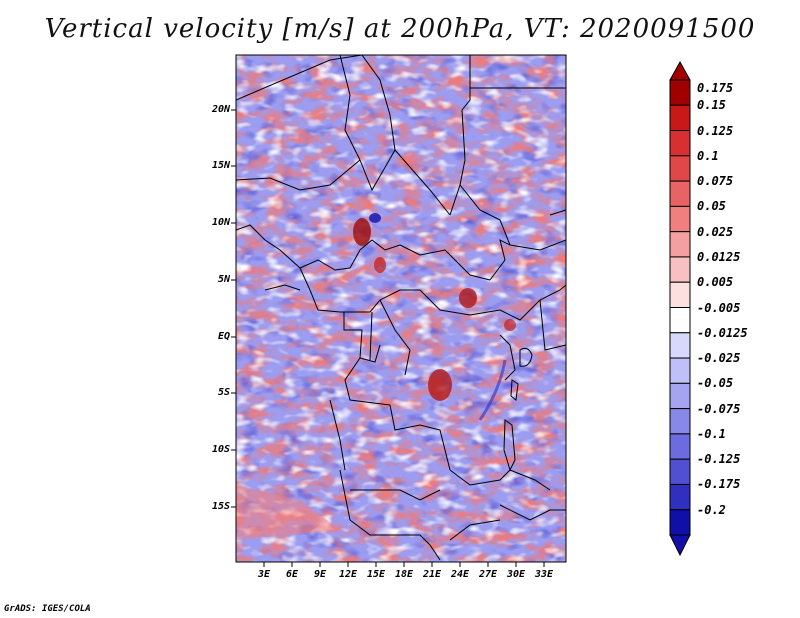 The height and width of the screenshot is (618, 800). Describe the element at coordinates (404, 574) in the screenshot. I see `lon-label-18e: 18E` at that location.